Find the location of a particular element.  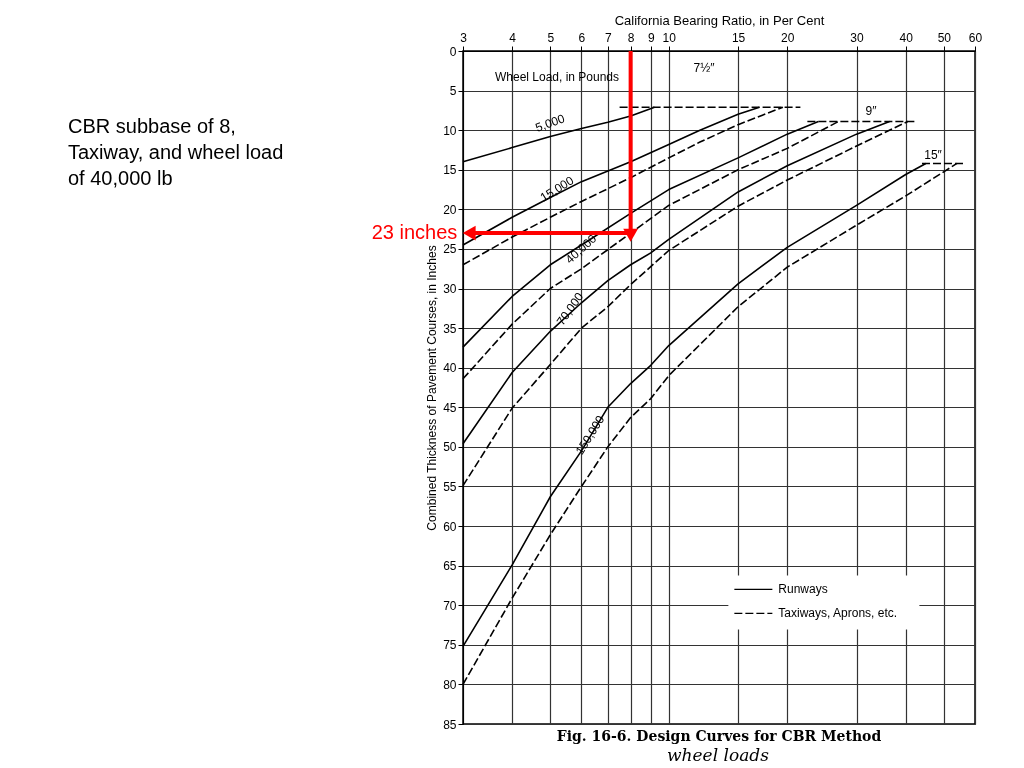

legend-label: Runways is located at coordinates (803, 589).